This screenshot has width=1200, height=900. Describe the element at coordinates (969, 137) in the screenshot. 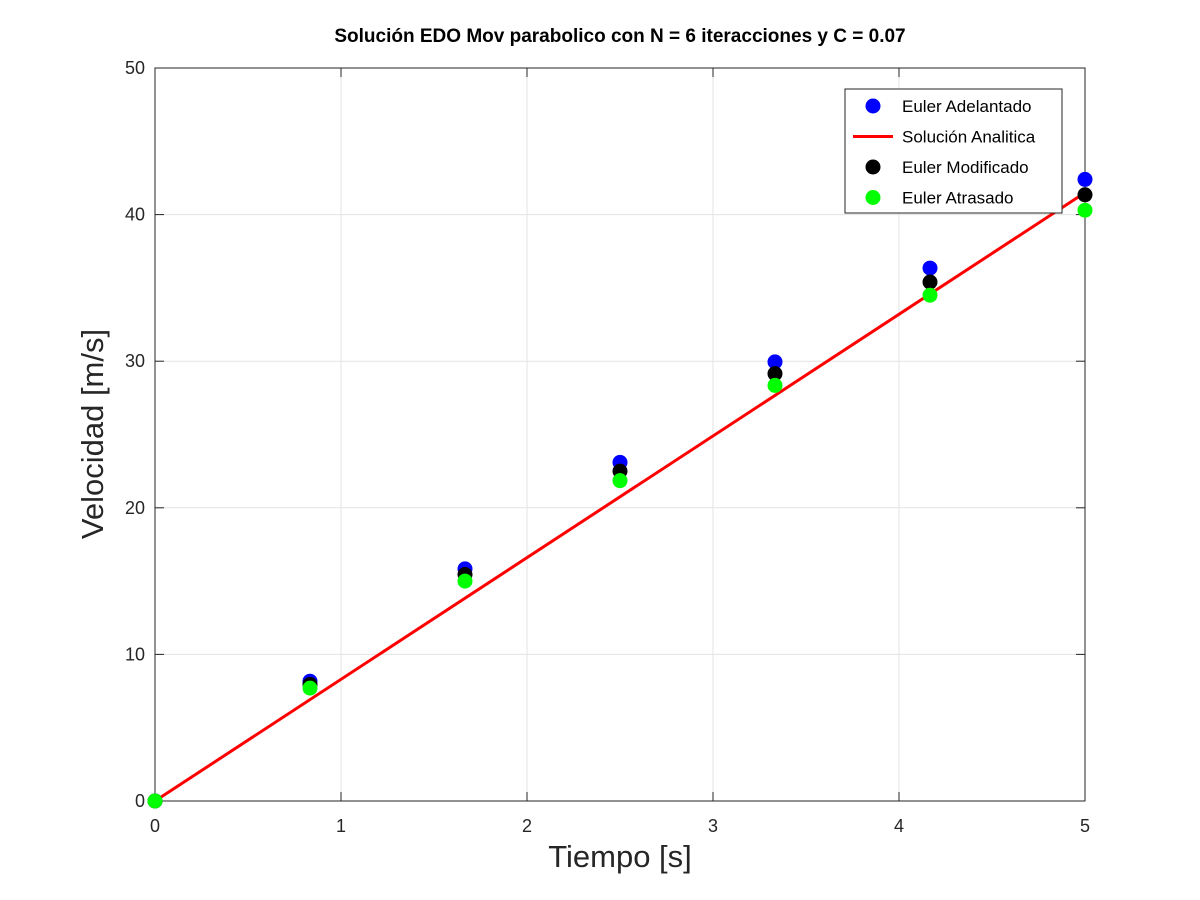

I see `legend-entry-label: Solución Analitica` at that location.